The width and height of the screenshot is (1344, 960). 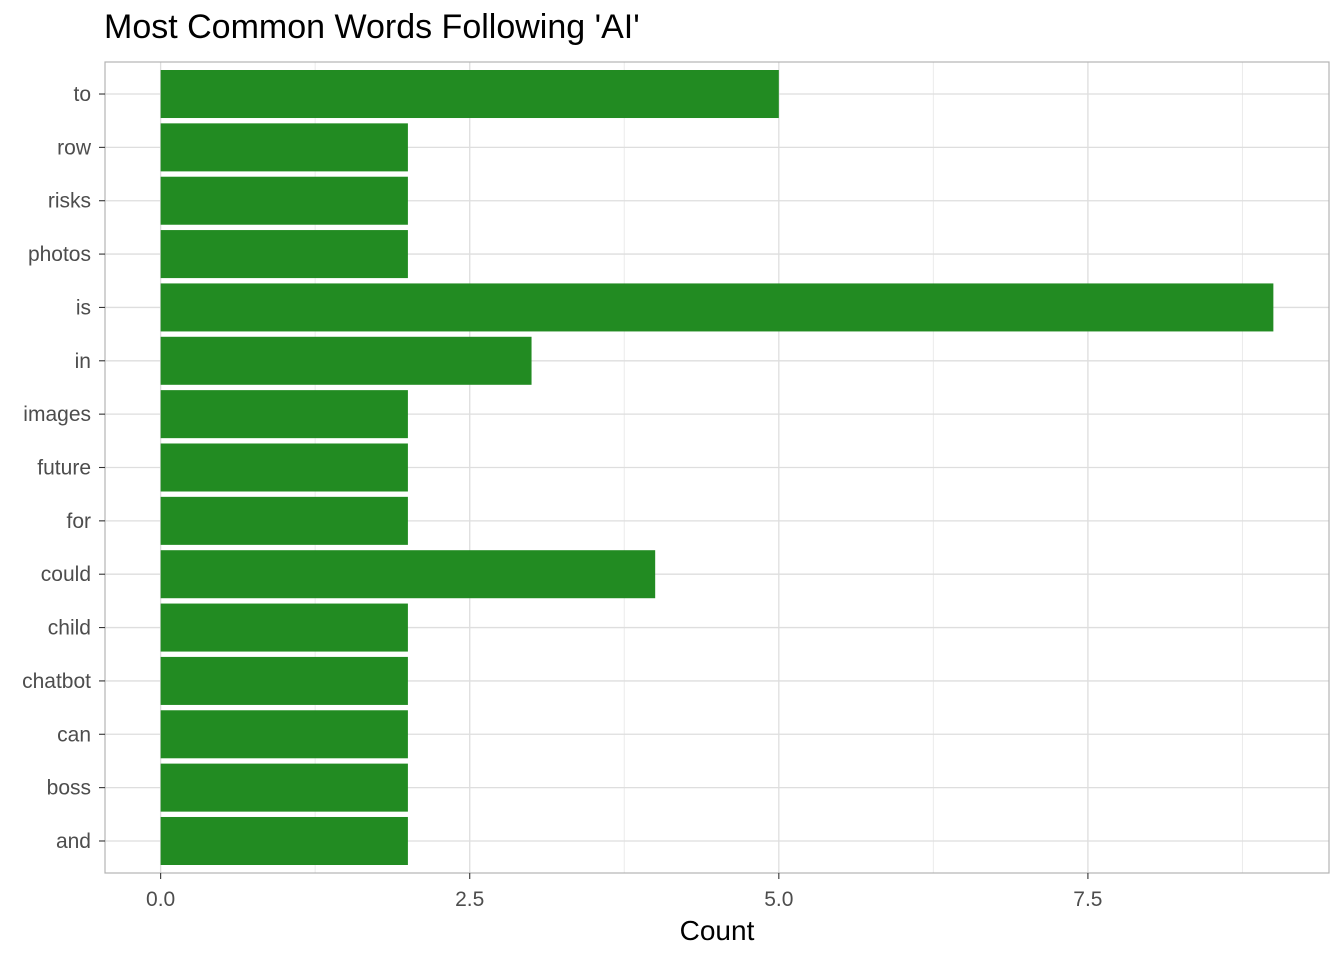 I want to click on y-tick-label-can: can, so click(x=74, y=734).